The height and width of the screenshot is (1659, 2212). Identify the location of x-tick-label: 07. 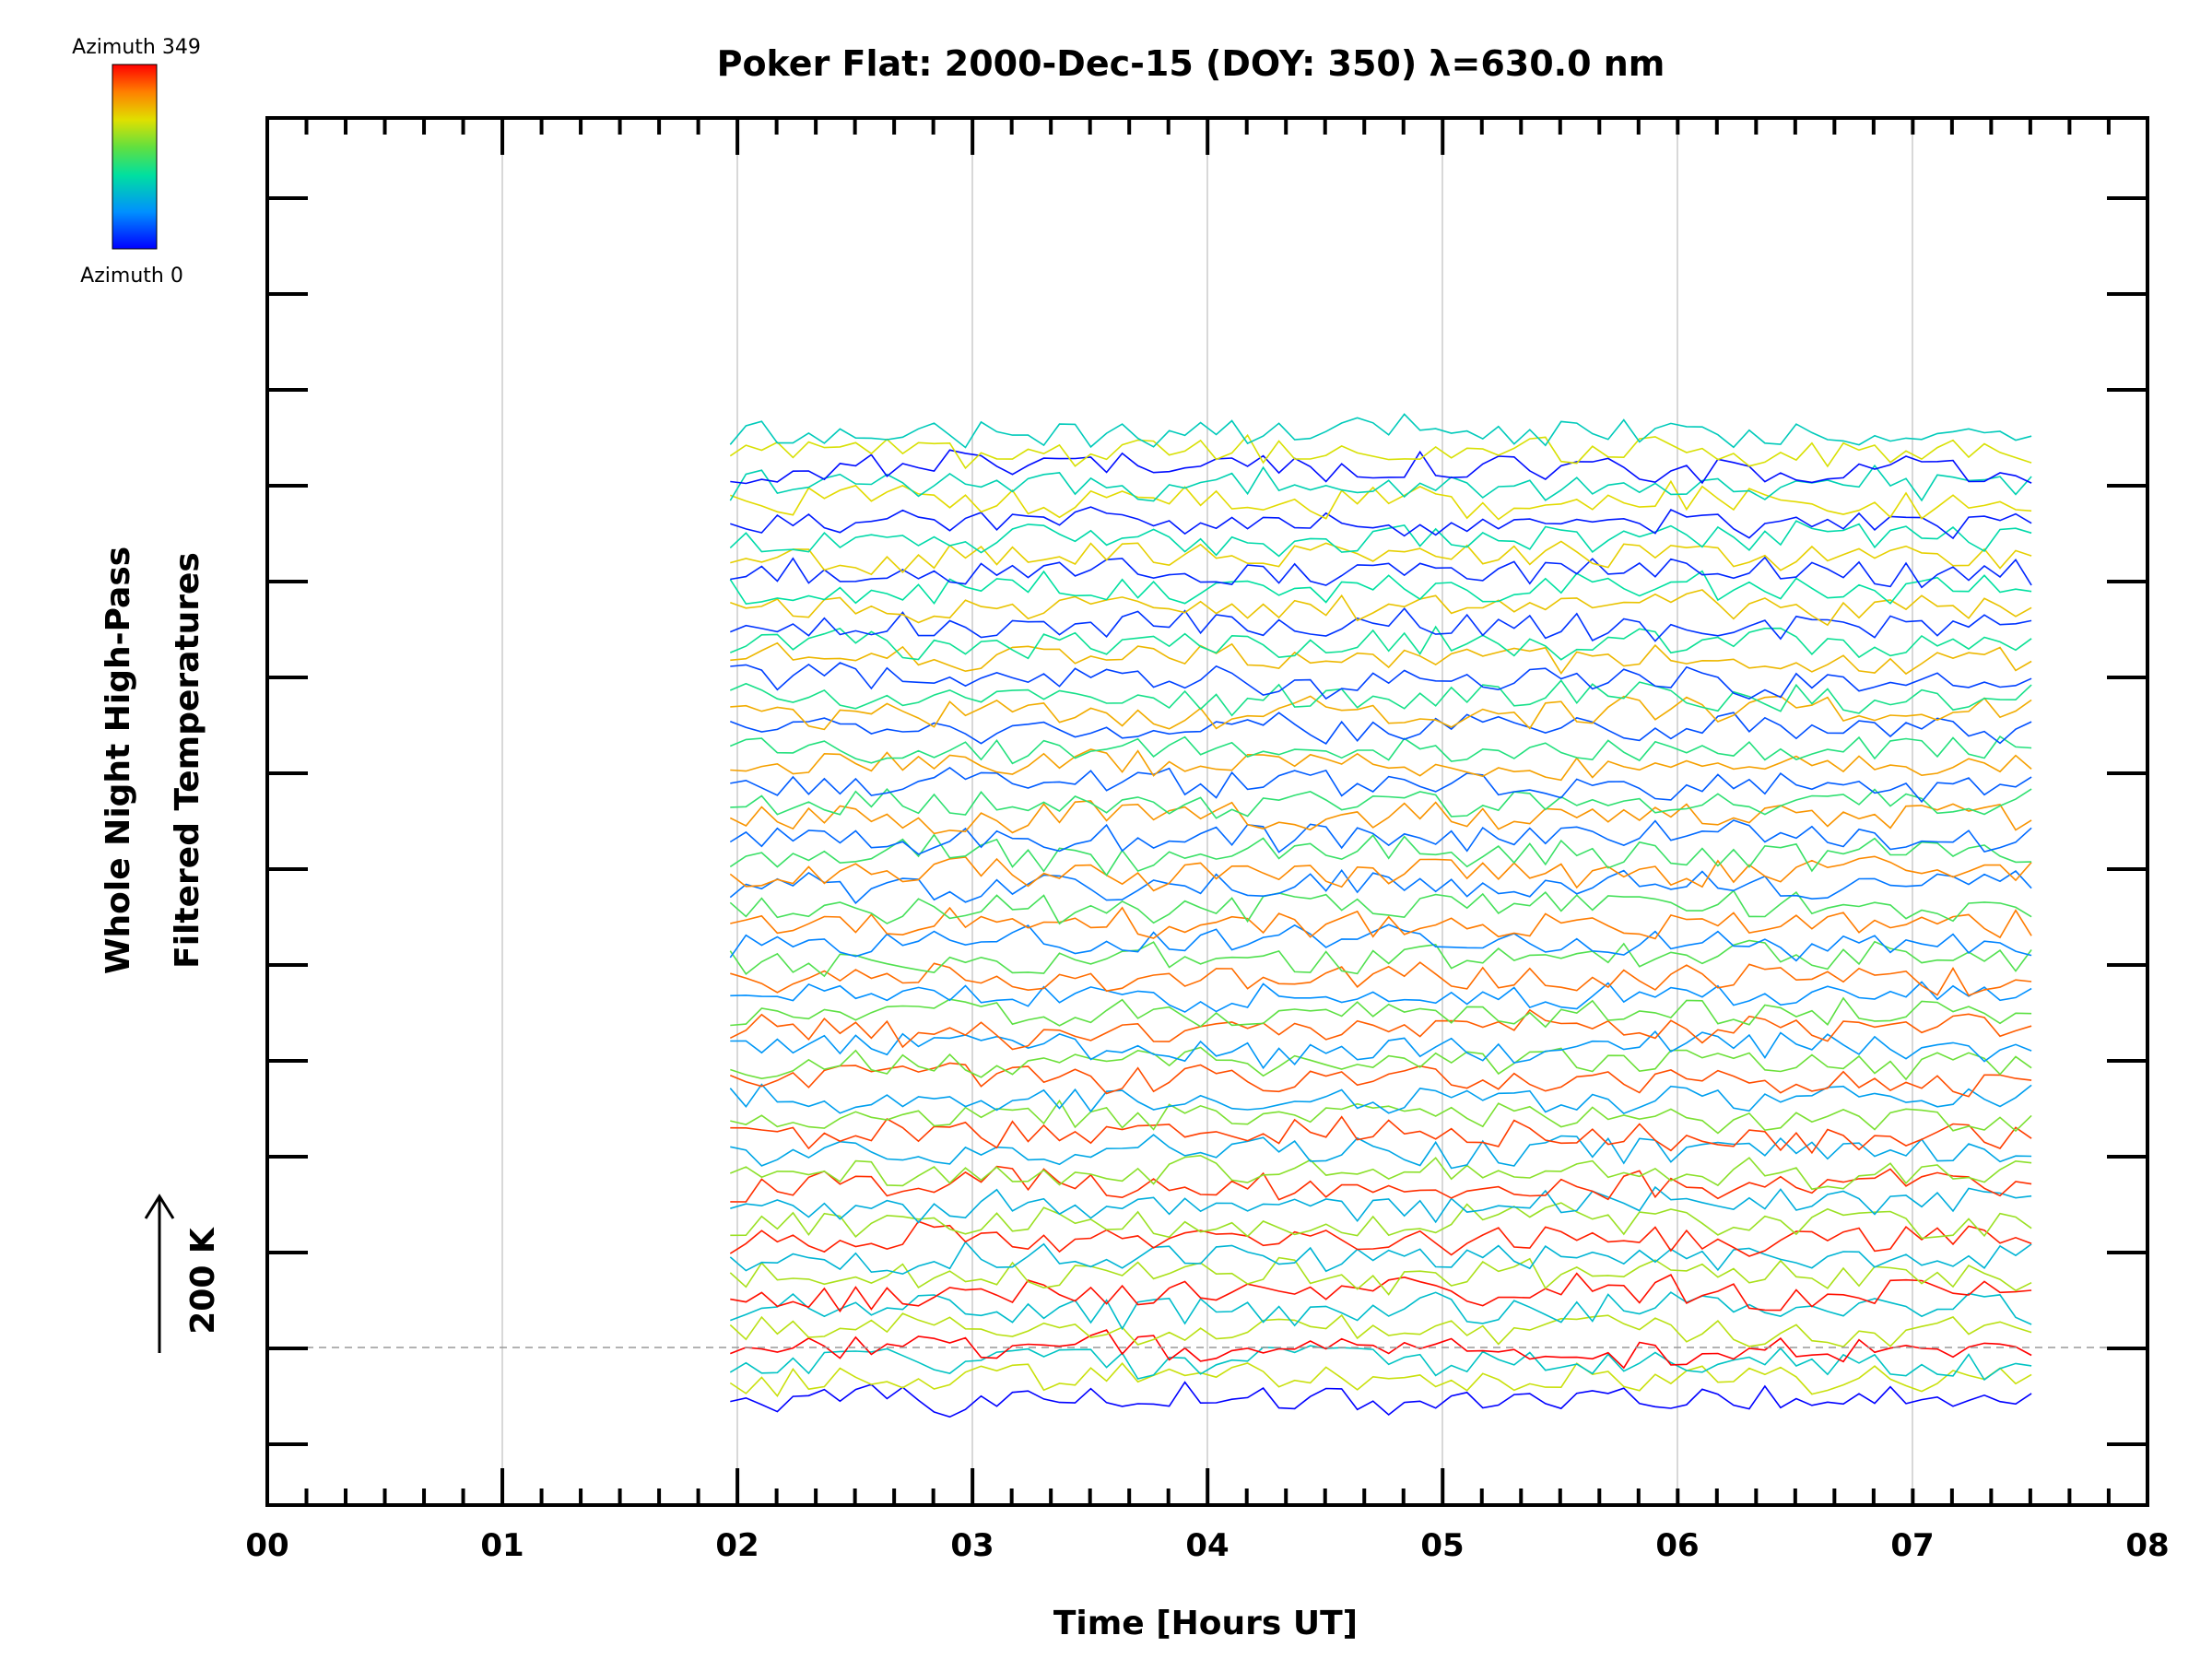
(1912, 1545).